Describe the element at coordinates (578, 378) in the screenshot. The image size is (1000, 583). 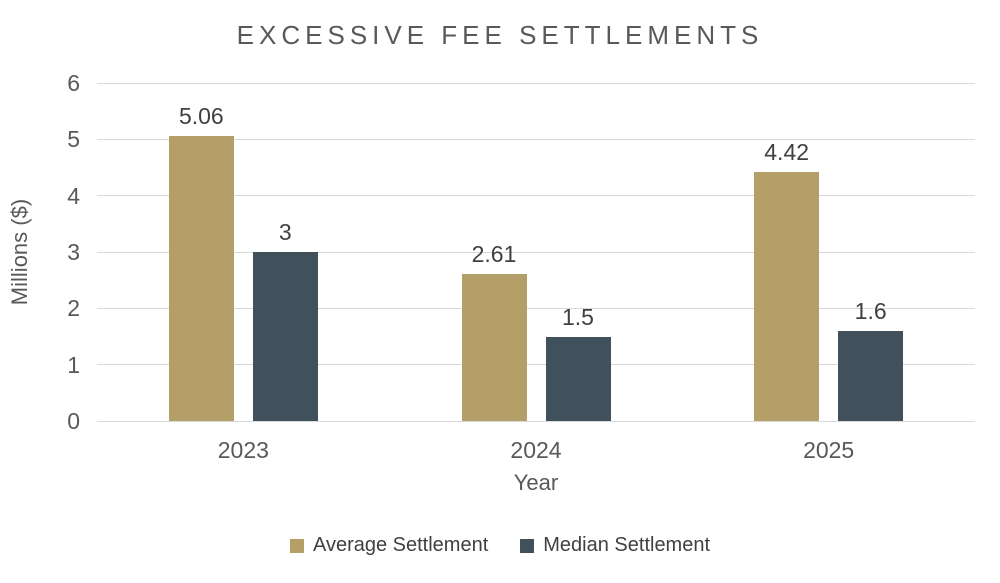
I see `bar-median-settlement-2024` at that location.